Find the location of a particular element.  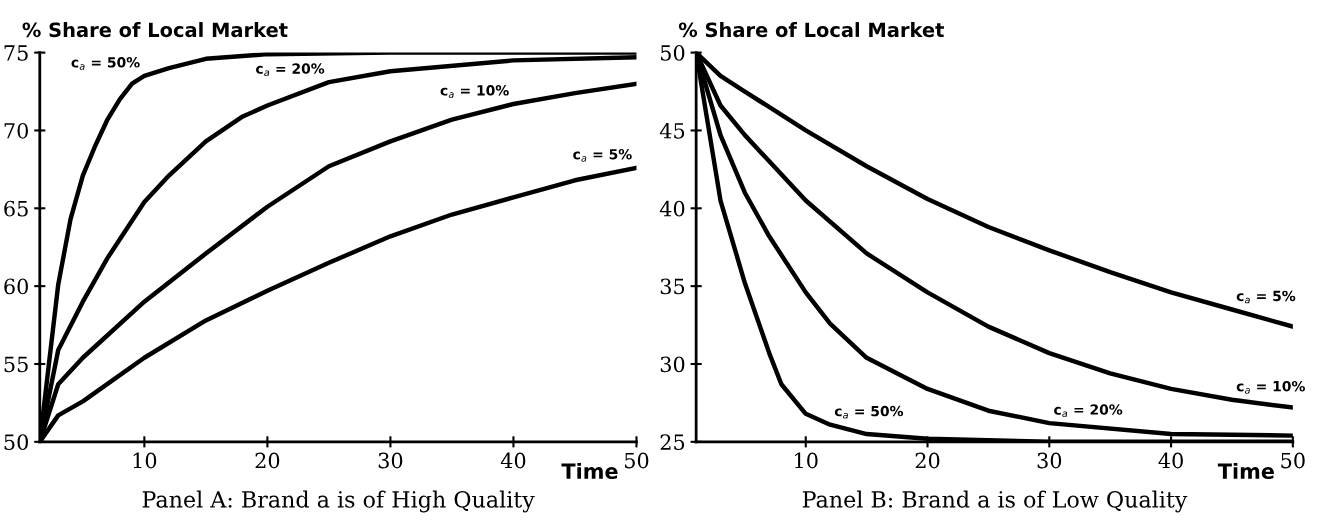

y-tick-label: 40 is located at coordinates (672, 208).